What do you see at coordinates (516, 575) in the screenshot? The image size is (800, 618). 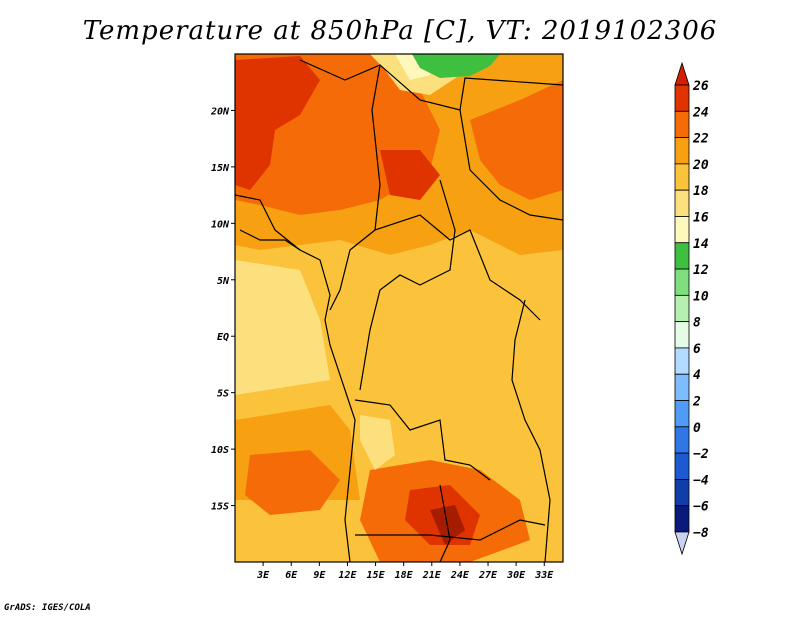 I see `lon-tick-label: 30E` at bounding box center [516, 575].